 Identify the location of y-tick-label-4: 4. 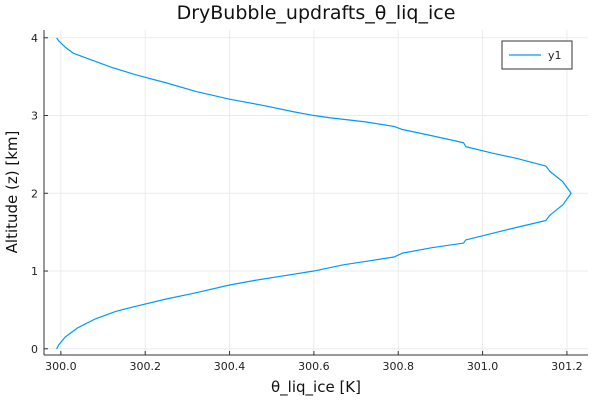
(34, 38).